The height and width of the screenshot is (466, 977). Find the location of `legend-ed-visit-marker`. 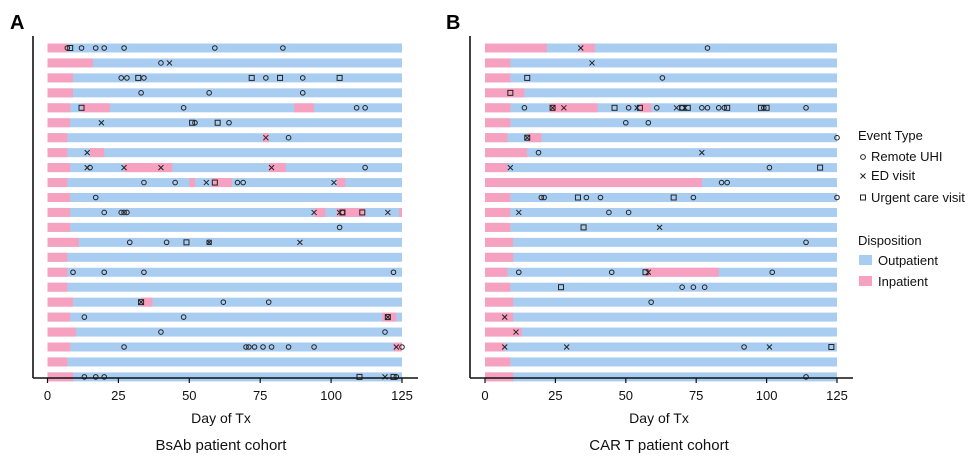

legend-ed-visit-marker is located at coordinates (863, 176).